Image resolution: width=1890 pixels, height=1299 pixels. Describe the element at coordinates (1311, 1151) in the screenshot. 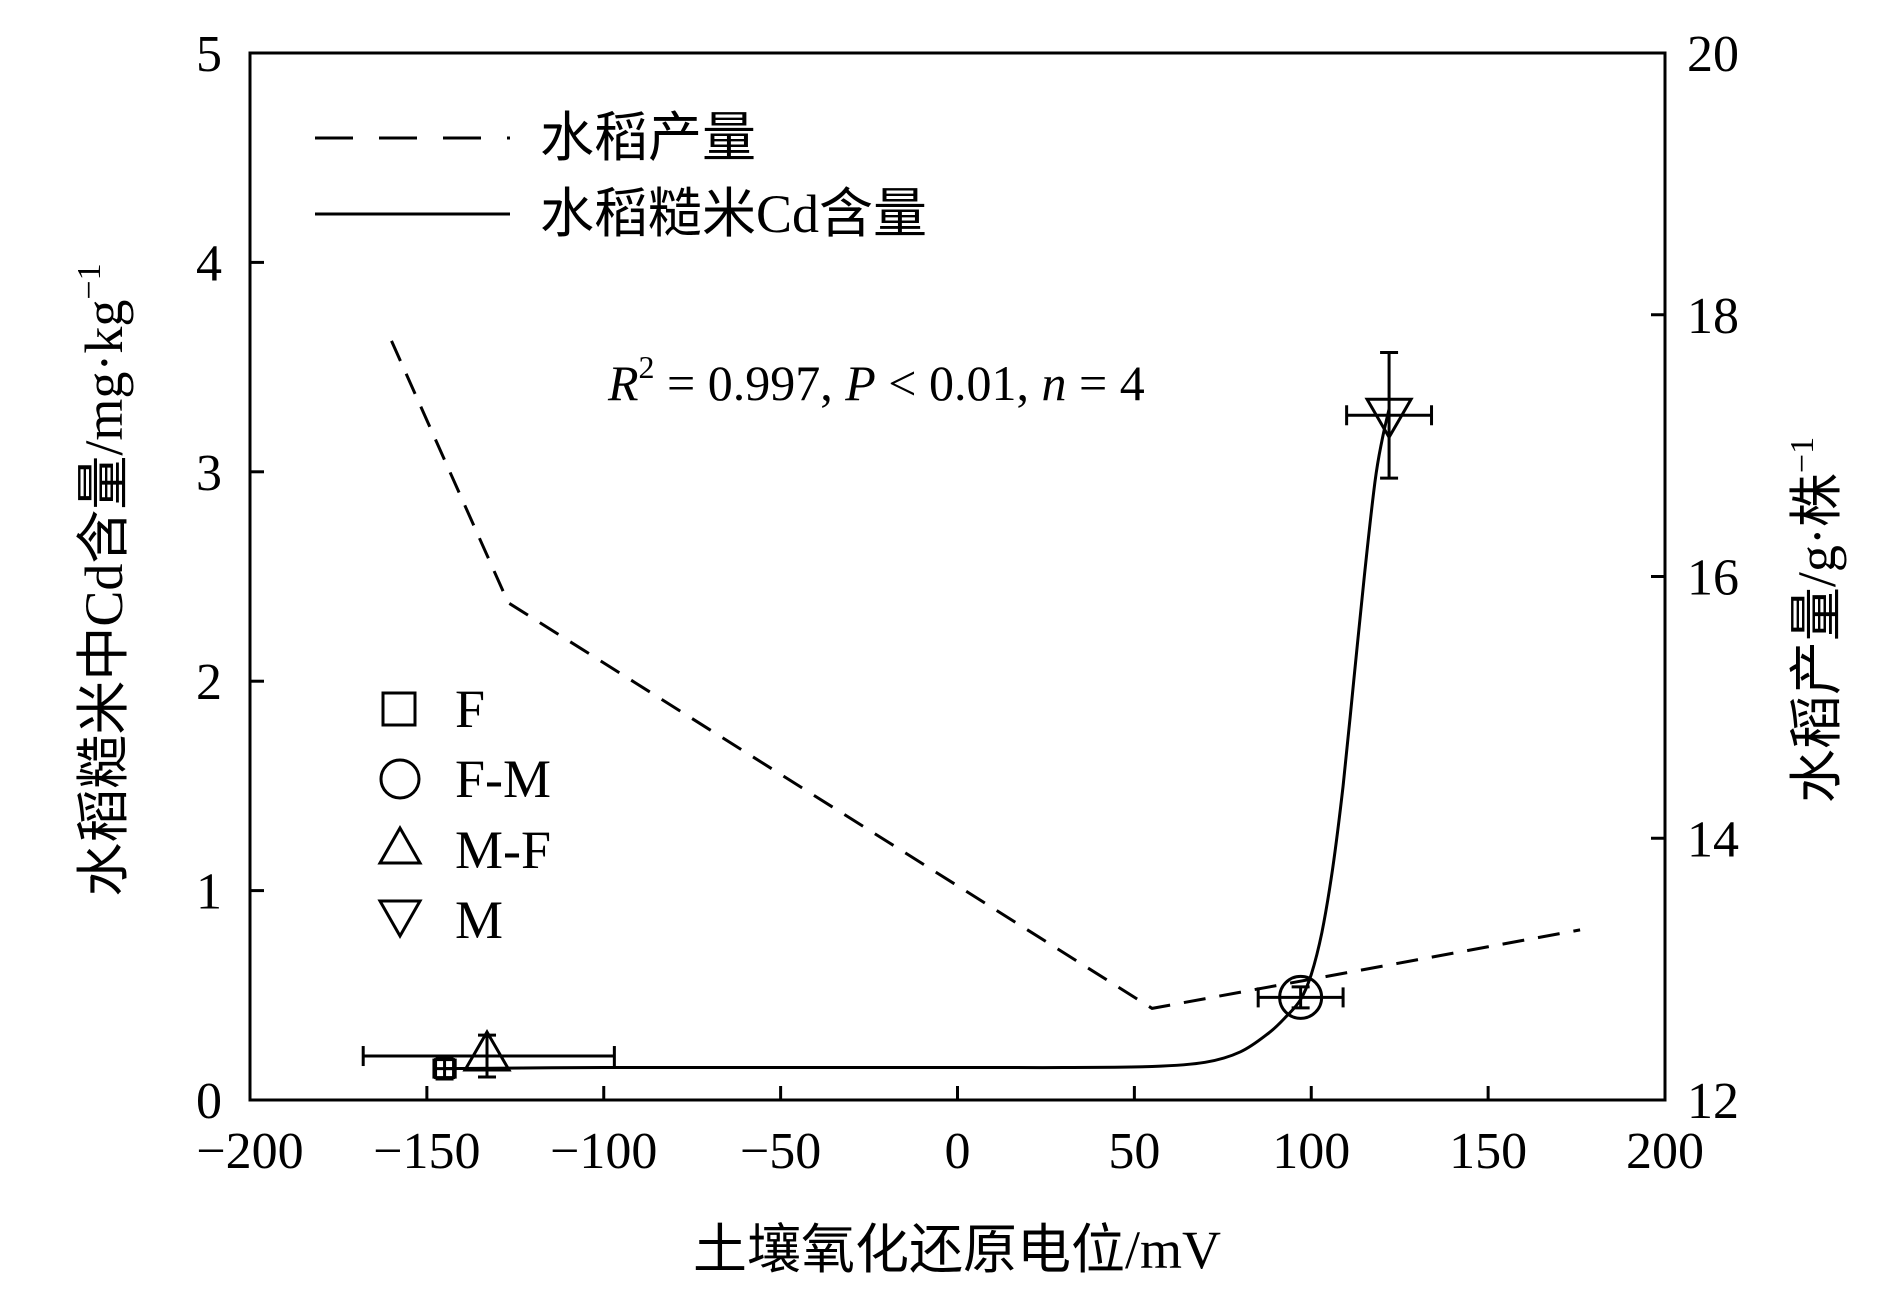

I see `x-tick-label: 100` at that location.